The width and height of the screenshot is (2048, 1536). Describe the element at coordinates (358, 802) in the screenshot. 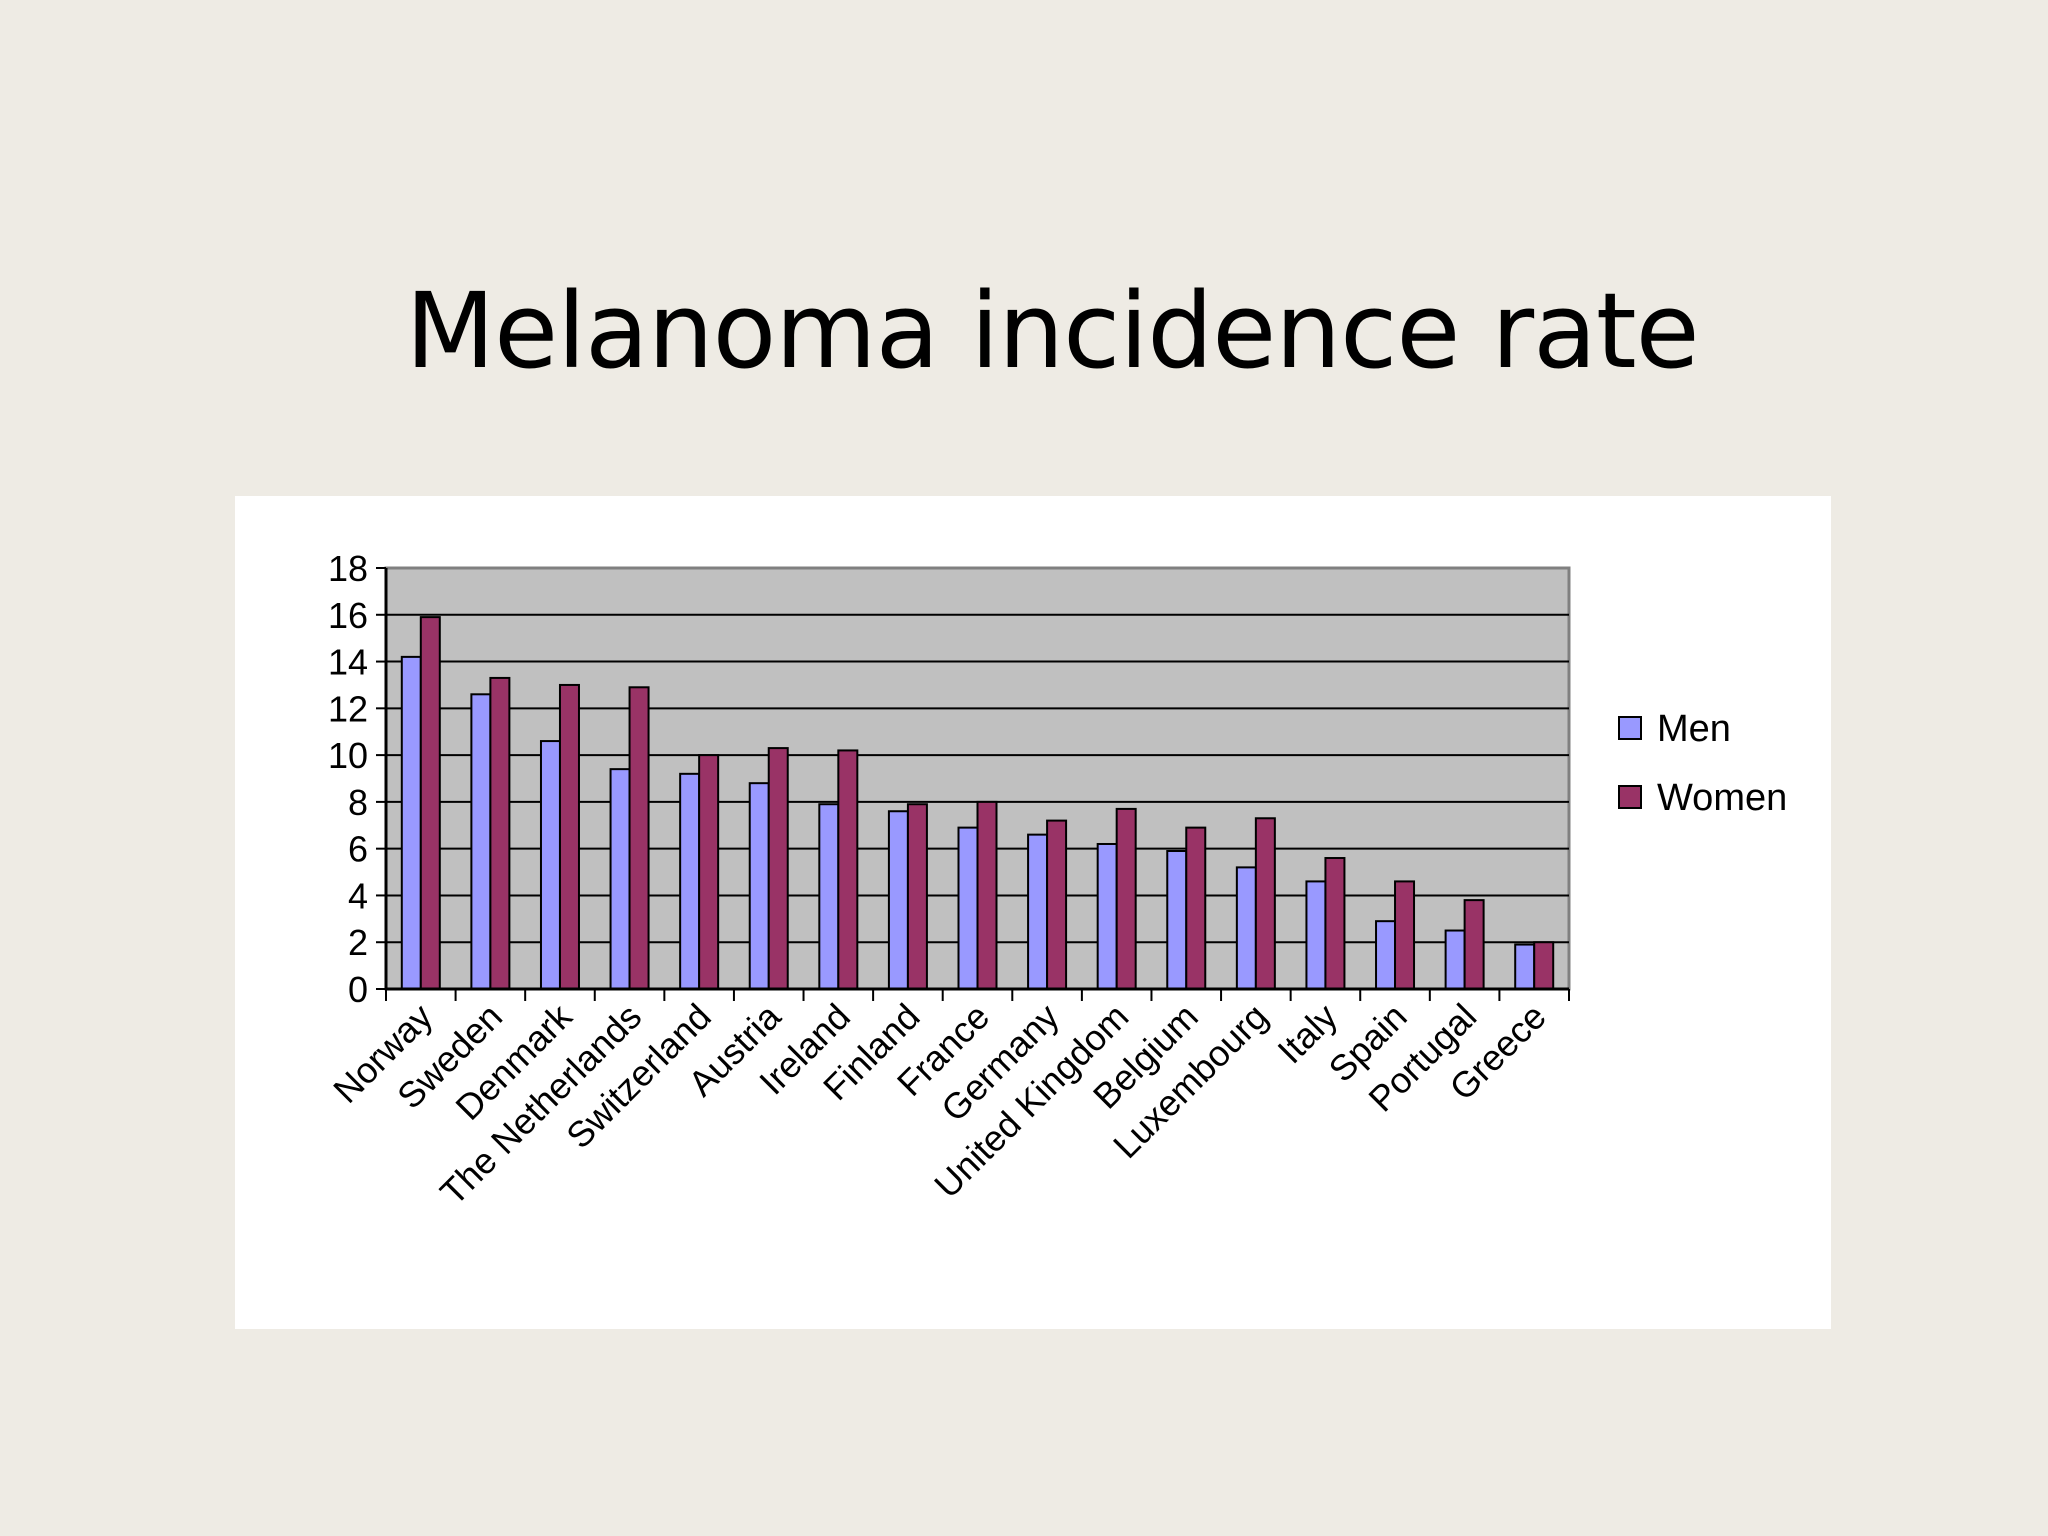

I see `y-tick-label: 8` at that location.